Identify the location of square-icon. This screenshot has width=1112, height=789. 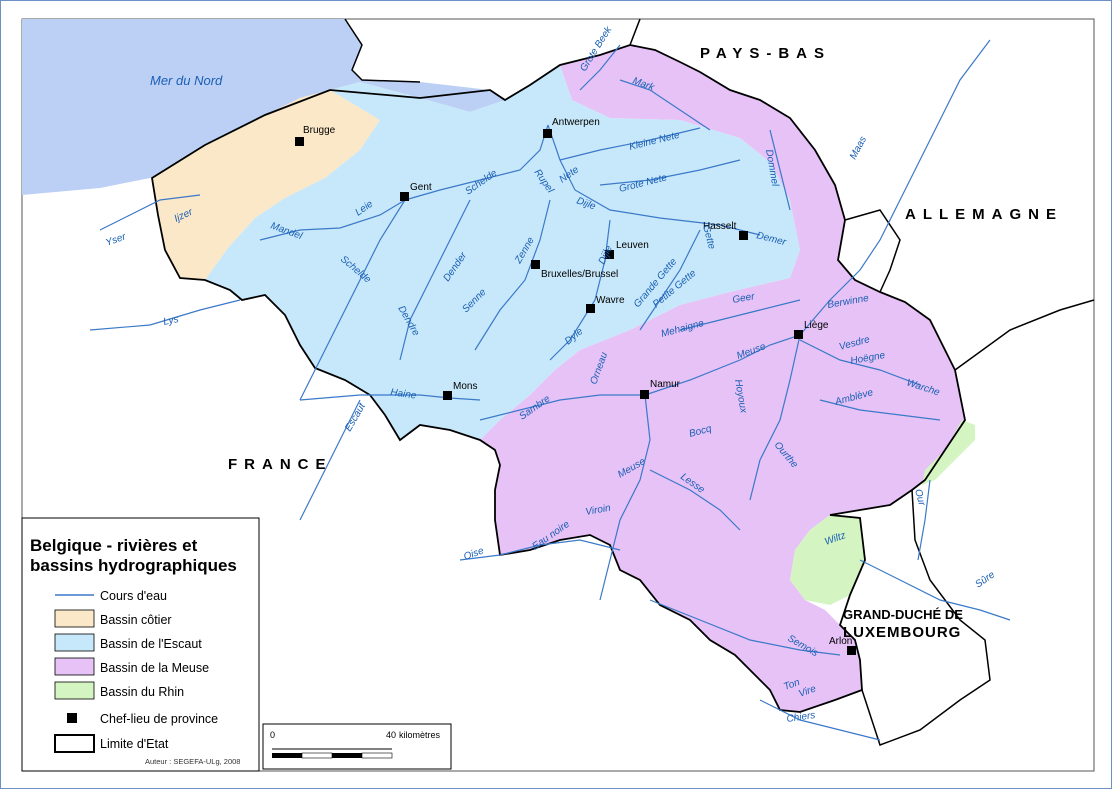
(72, 718).